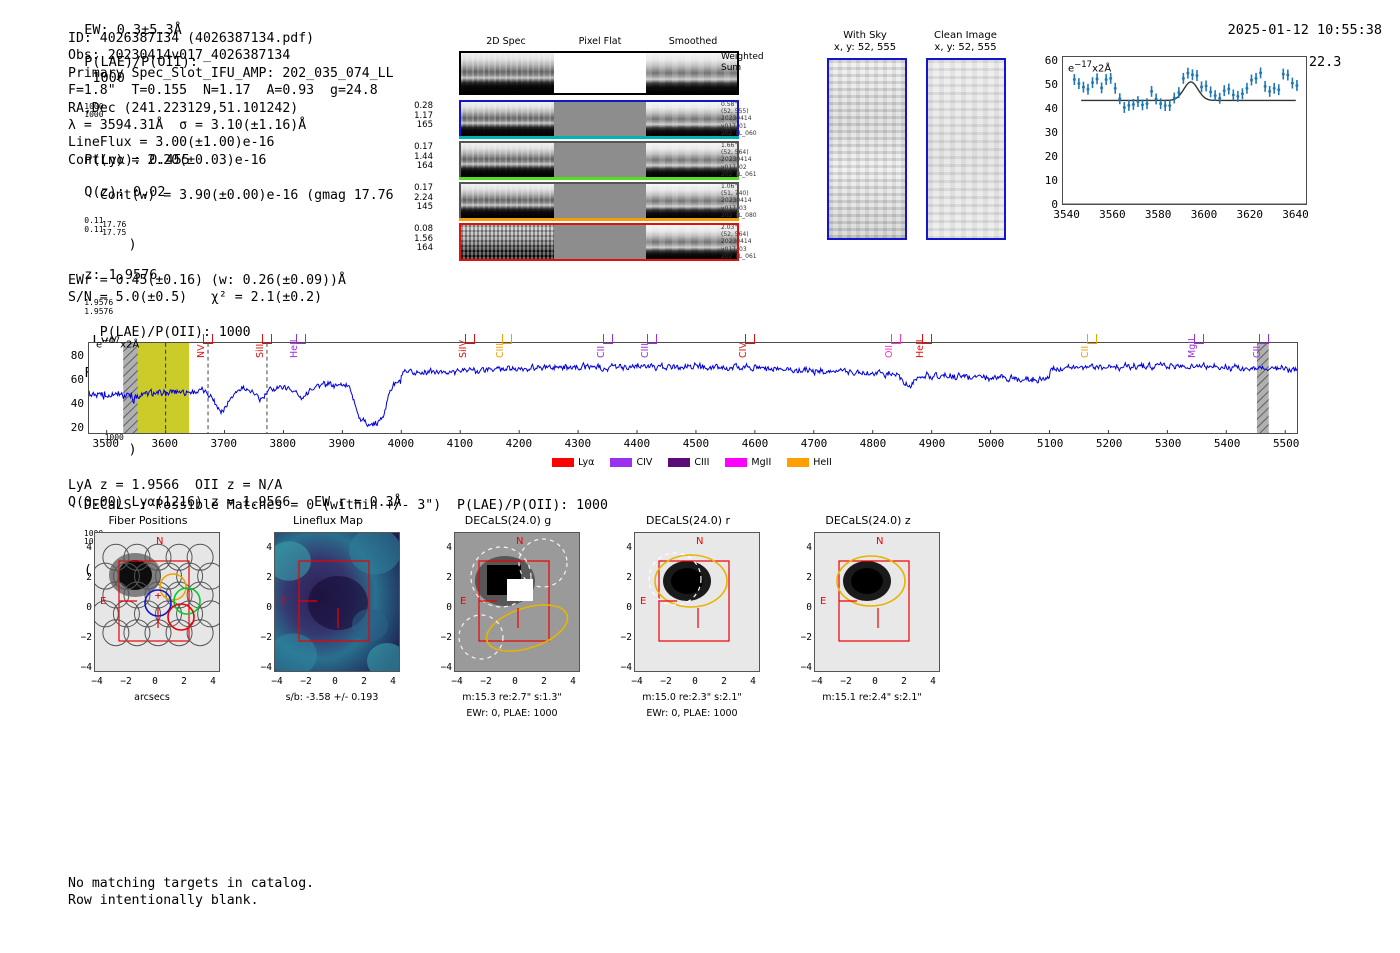 Image resolution: width=1400 pixels, height=953 pixels. I want to click on spectrum-x-tick: 4200, so click(519, 443).